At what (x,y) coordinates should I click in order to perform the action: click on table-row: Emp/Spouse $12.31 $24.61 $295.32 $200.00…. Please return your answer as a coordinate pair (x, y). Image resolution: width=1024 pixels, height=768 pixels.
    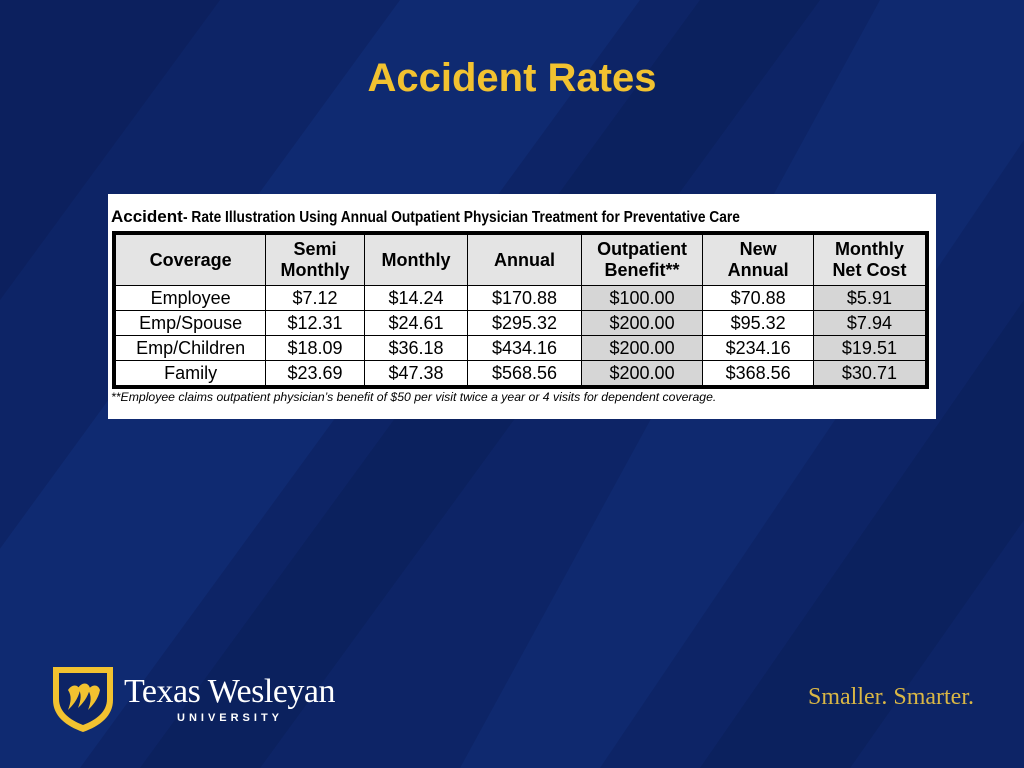
    Looking at the image, I should click on (520, 323).